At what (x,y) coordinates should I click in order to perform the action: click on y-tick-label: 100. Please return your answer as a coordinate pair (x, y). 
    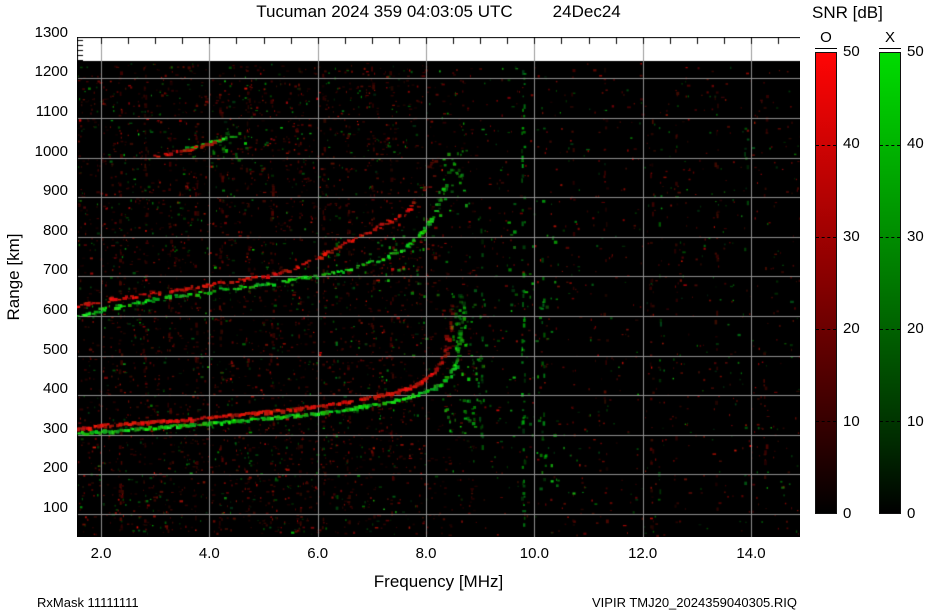
    Looking at the image, I should click on (55, 507).